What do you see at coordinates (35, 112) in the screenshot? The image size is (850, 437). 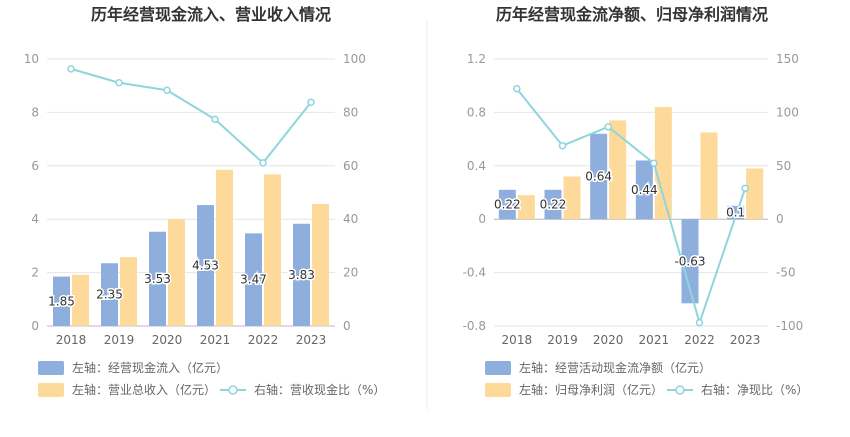 I see `left-axis-tick: 8` at bounding box center [35, 112].